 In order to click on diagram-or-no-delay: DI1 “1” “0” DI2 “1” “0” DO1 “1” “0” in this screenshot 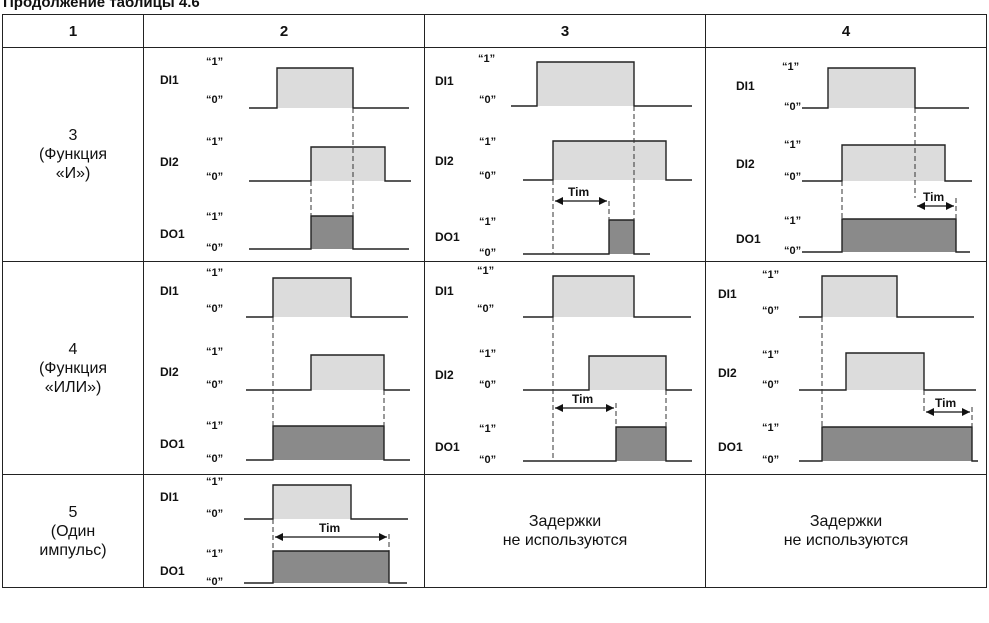, I will do `click(284, 368)`.